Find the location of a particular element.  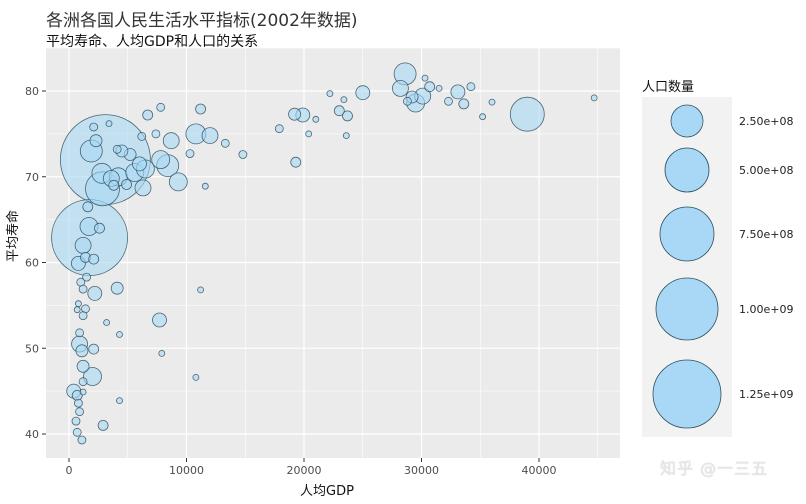

x-tick-label: 0 is located at coordinates (69, 470).